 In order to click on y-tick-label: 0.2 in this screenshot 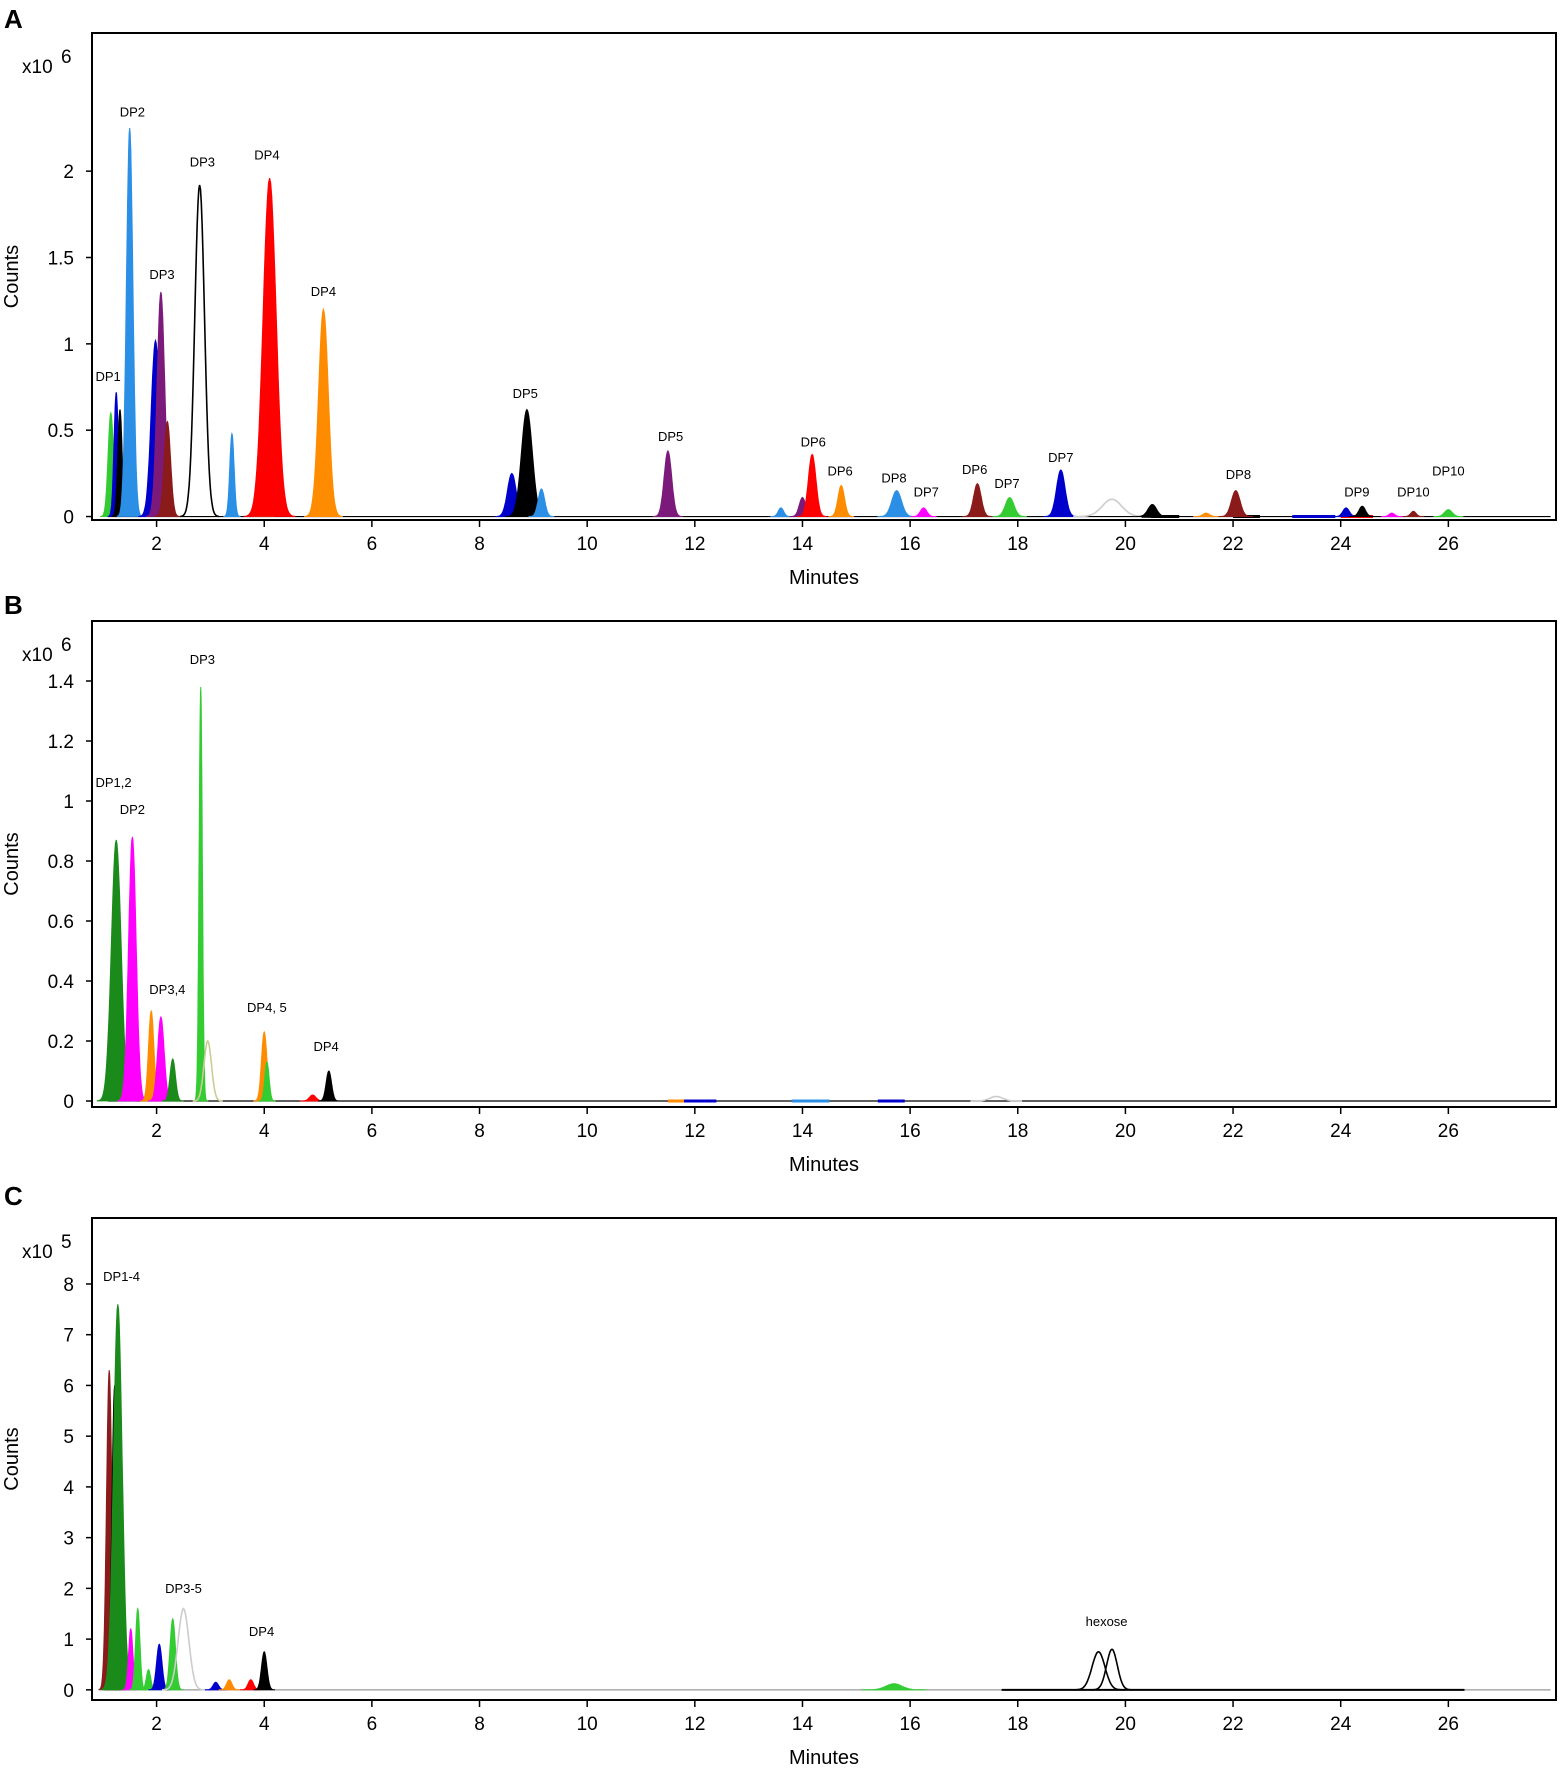, I will do `click(61, 1042)`.